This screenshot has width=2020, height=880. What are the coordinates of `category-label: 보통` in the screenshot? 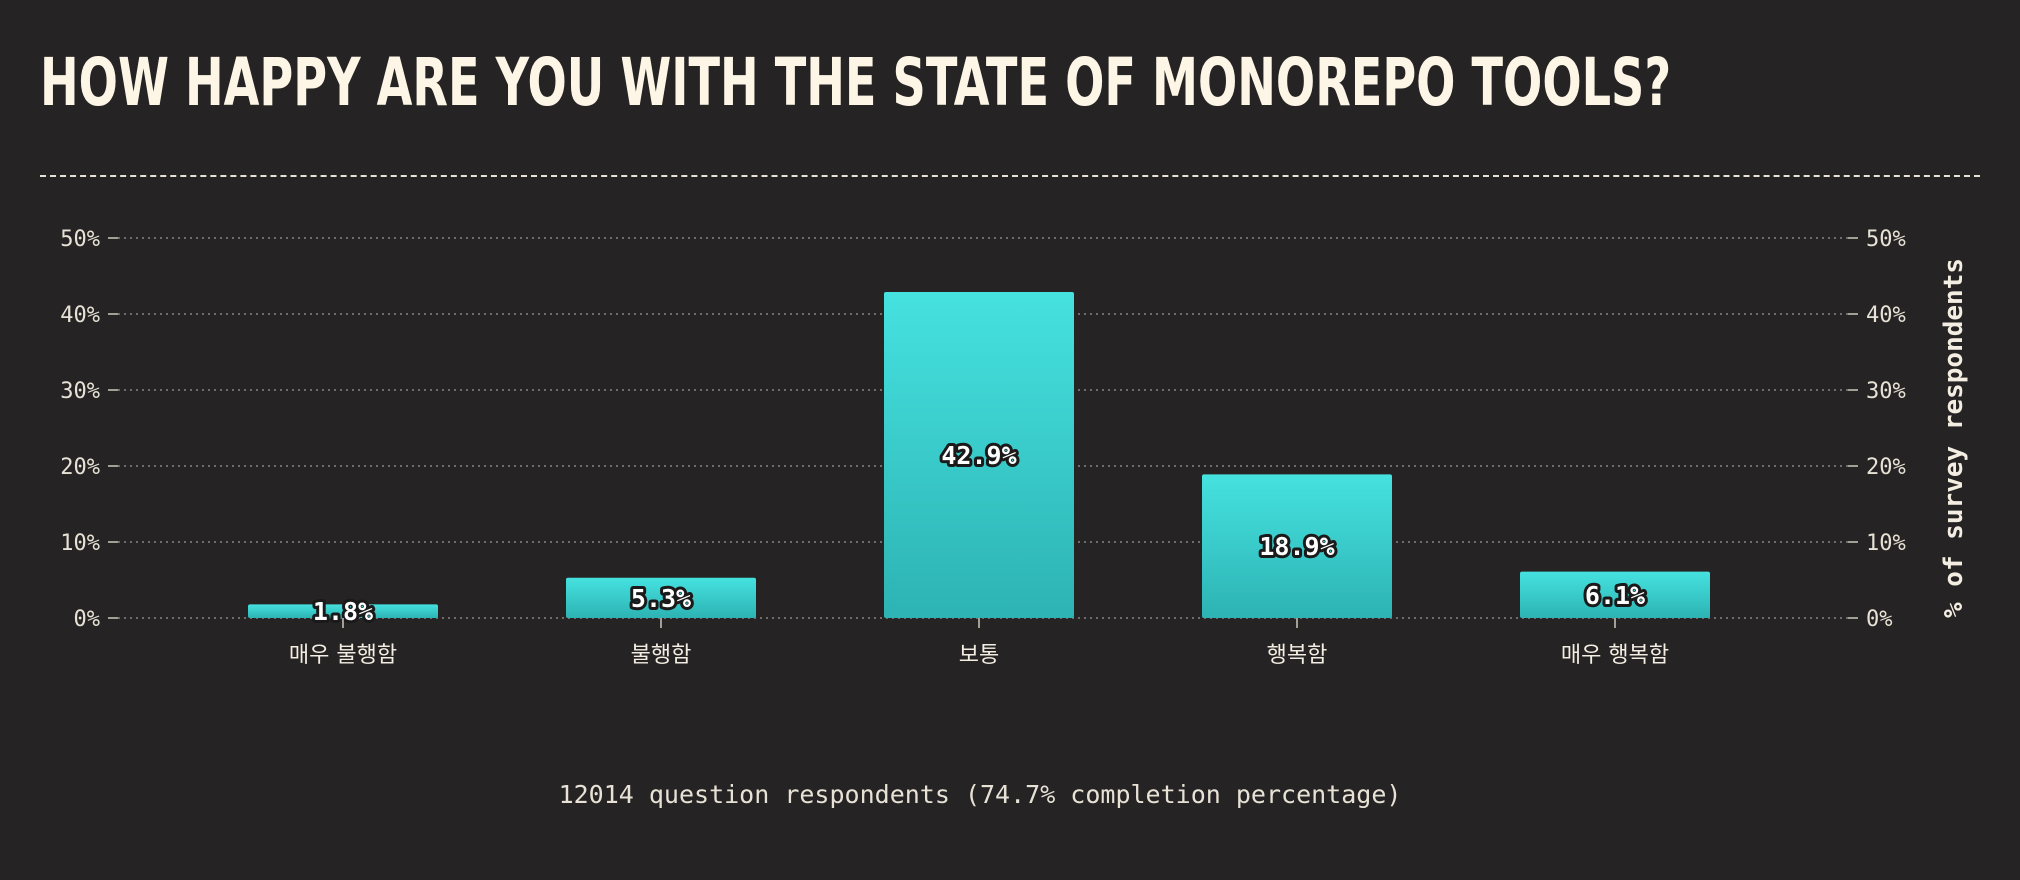 It's located at (979, 655).